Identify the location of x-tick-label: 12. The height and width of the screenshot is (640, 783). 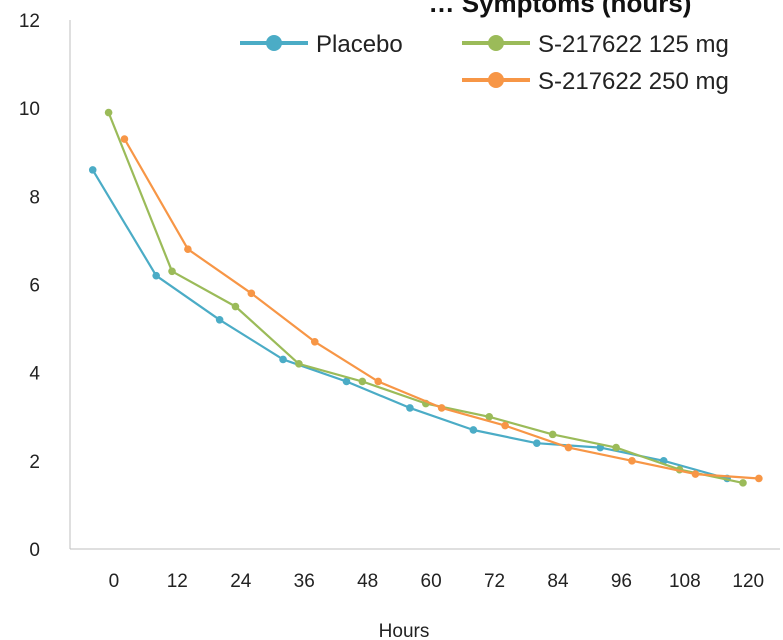
(177, 581).